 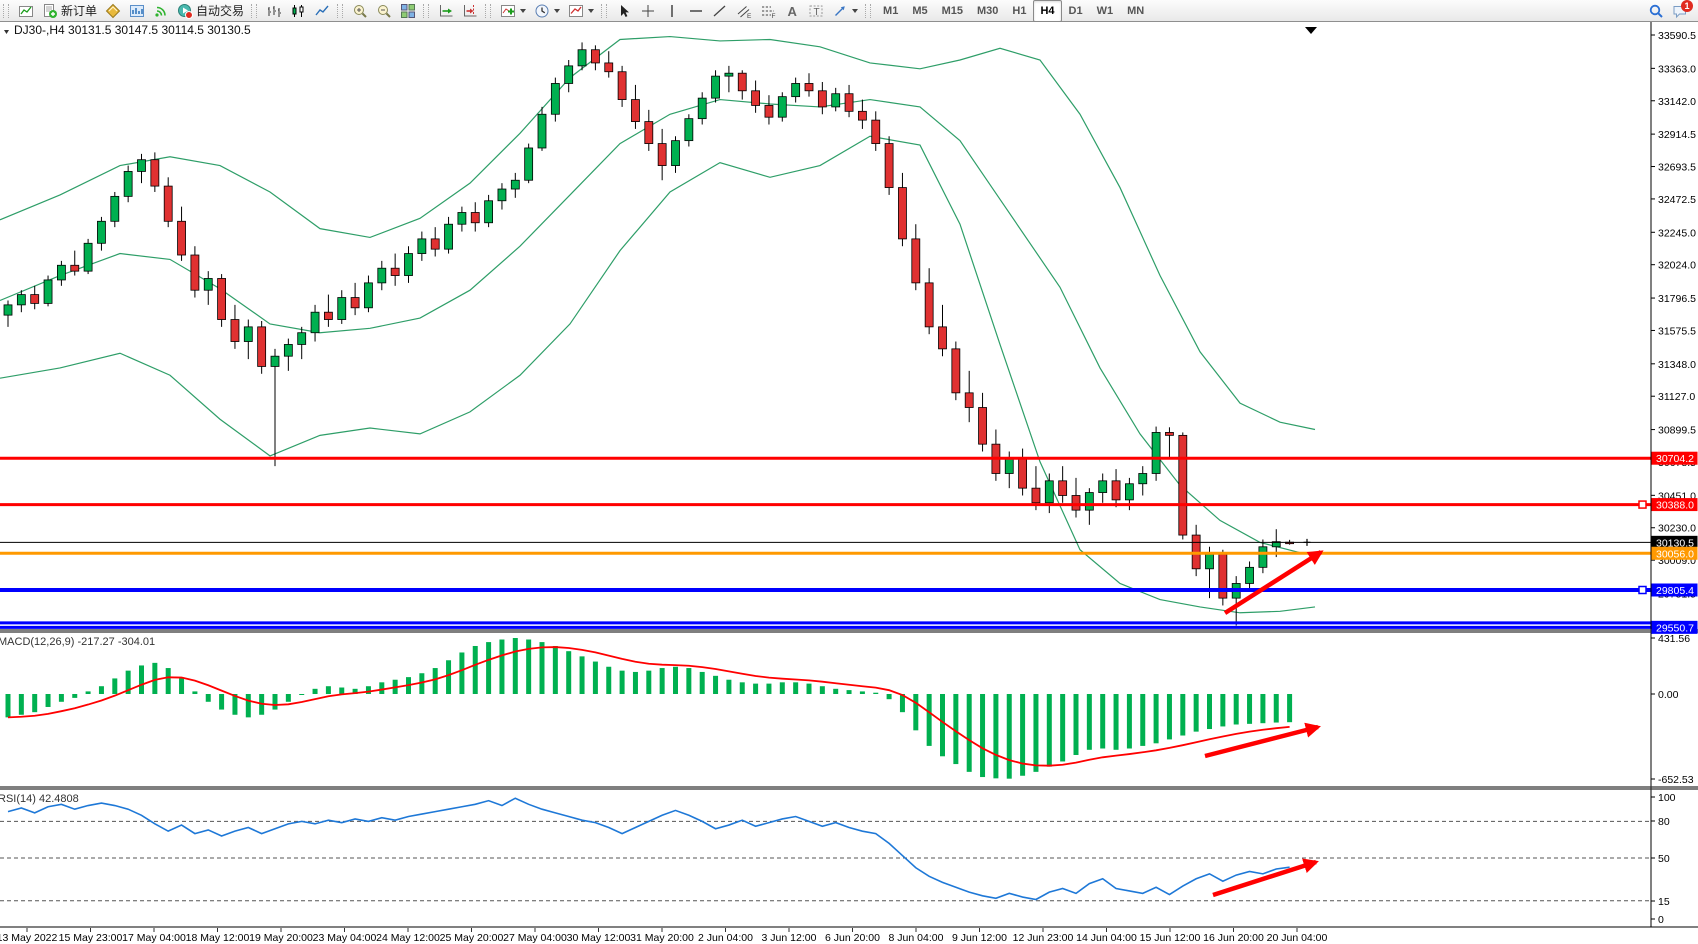 I want to click on price-label-text: 30056.0, so click(x=1675, y=554).